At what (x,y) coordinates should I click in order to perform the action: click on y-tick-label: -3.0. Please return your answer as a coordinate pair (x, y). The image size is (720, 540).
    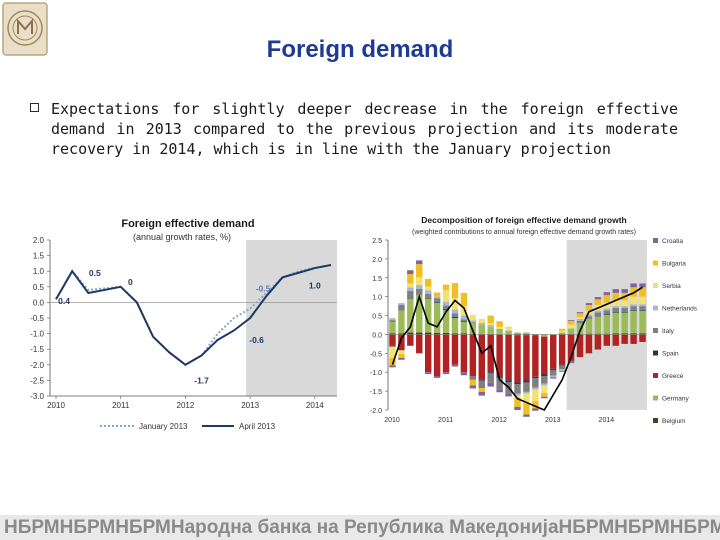
    Looking at the image, I should click on (37, 396).